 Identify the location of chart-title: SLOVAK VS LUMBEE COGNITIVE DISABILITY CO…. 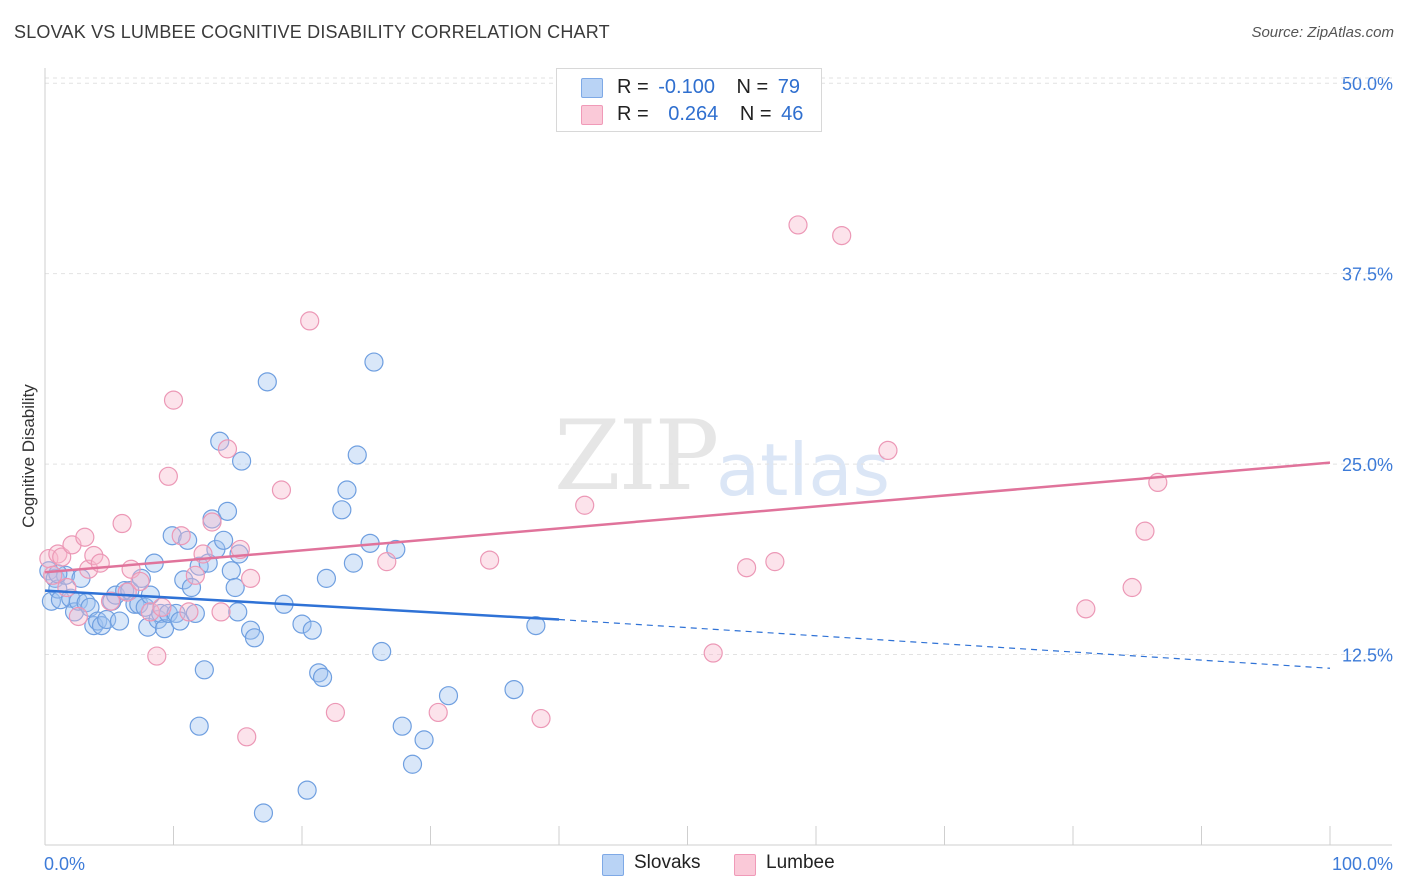
(312, 32).